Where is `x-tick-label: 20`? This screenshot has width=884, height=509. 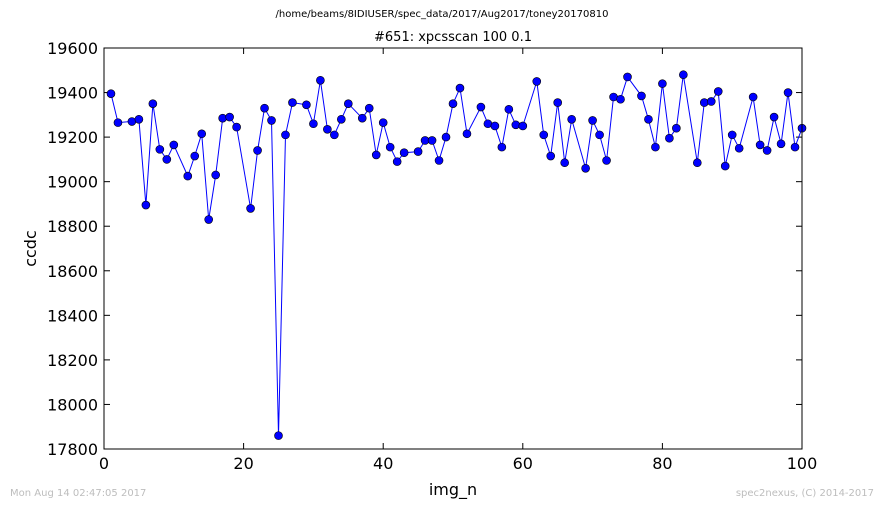
x-tick-label: 20 is located at coordinates (243, 463).